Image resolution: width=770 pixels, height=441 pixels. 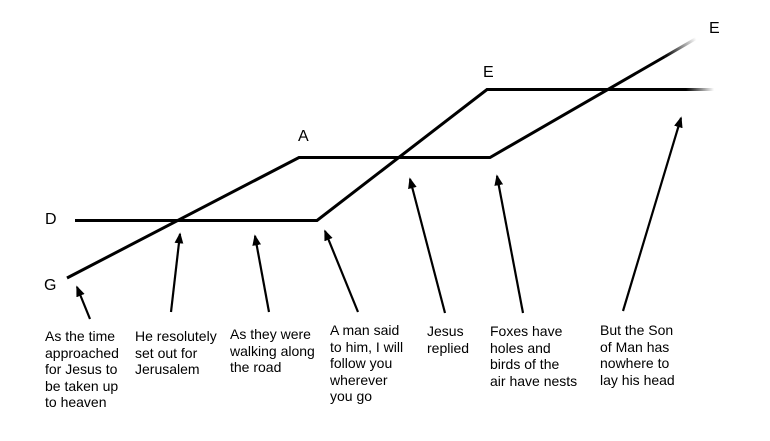 What do you see at coordinates (526, 331) in the screenshot?
I see `caption-line: Foxes have` at bounding box center [526, 331].